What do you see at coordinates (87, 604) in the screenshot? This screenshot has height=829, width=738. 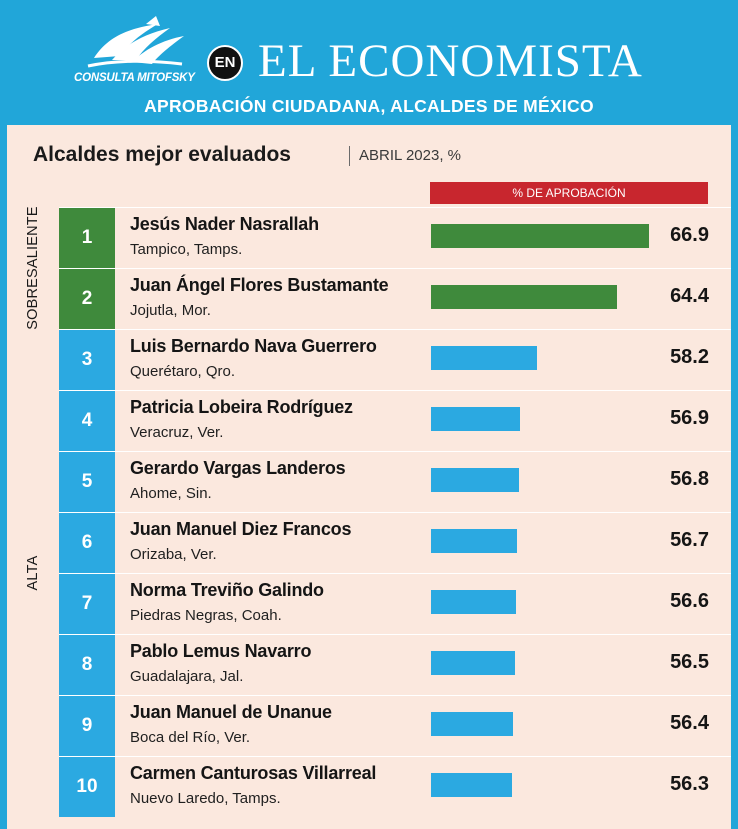 I see `rank-cell: 7` at bounding box center [87, 604].